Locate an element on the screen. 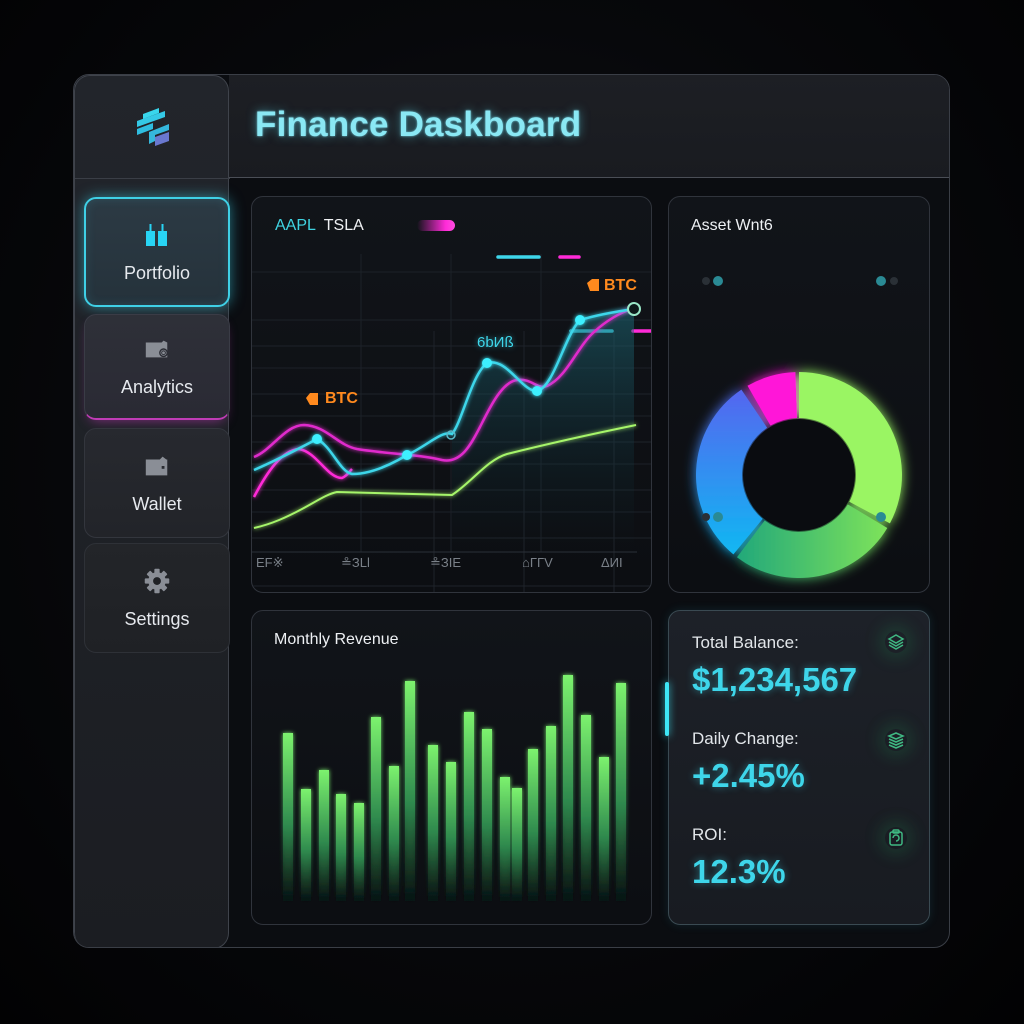 The width and height of the screenshot is (1024, 1024). stats-scroll-indicator is located at coordinates (667, 709).